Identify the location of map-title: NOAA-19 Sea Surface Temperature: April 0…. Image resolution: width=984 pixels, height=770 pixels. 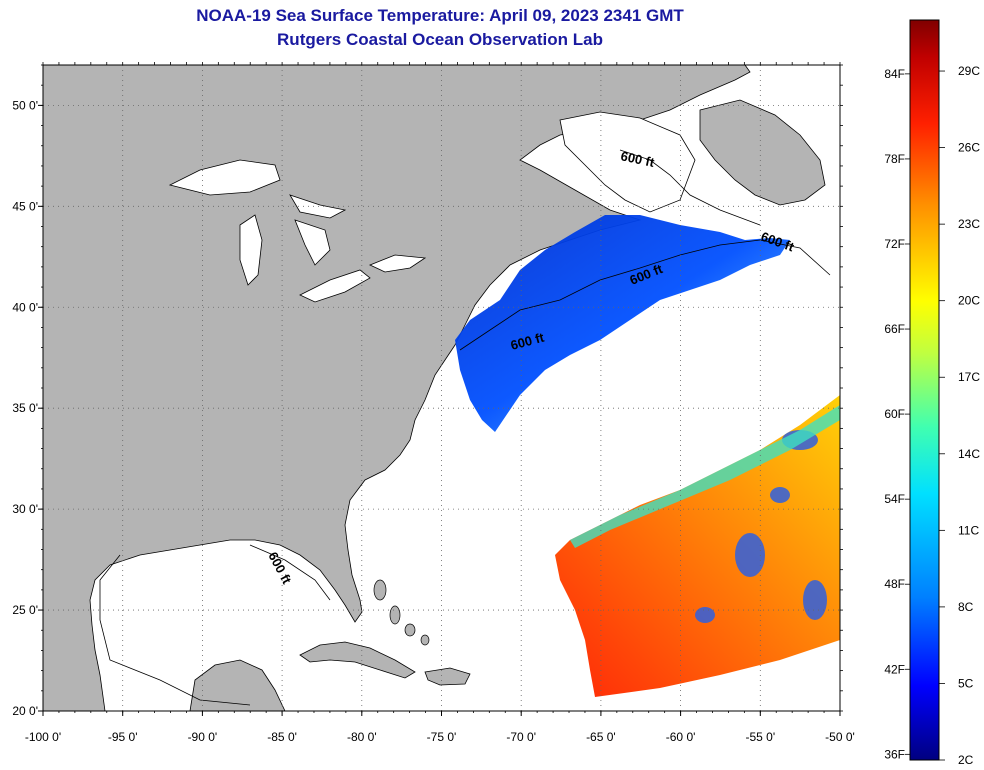
(440, 15).